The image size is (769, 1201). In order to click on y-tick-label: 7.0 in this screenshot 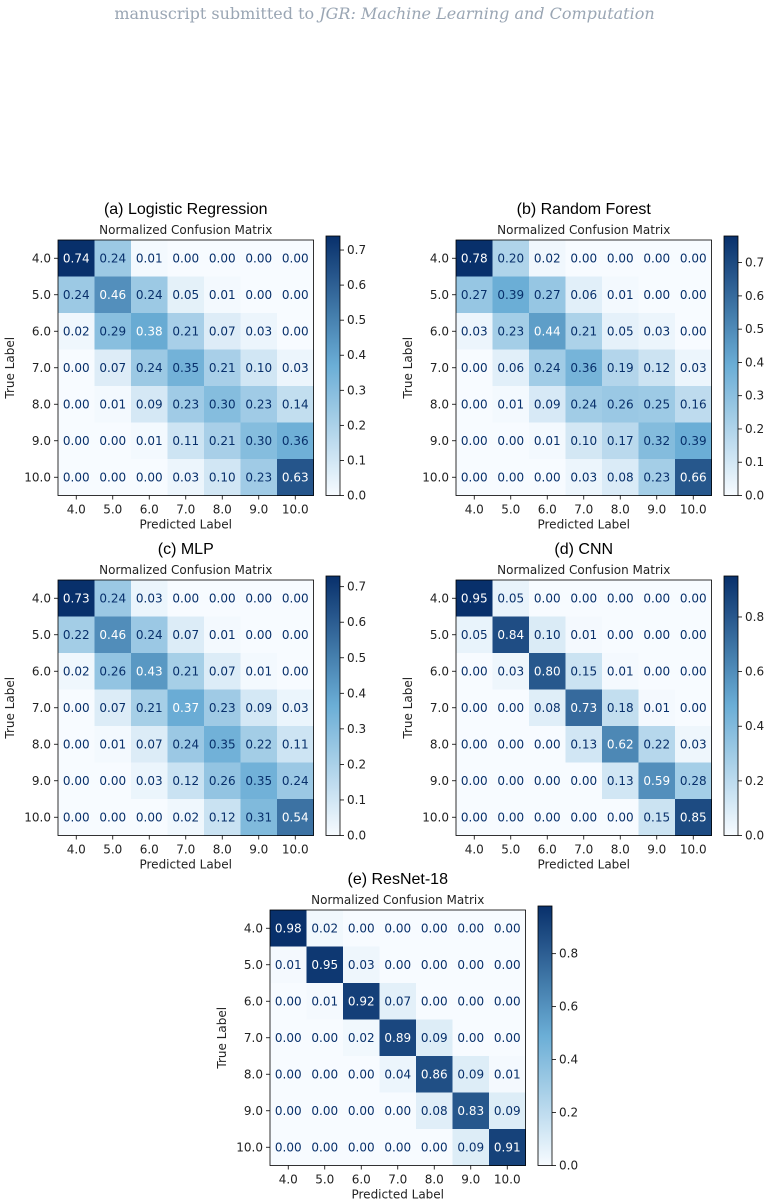, I will do `click(439, 368)`.